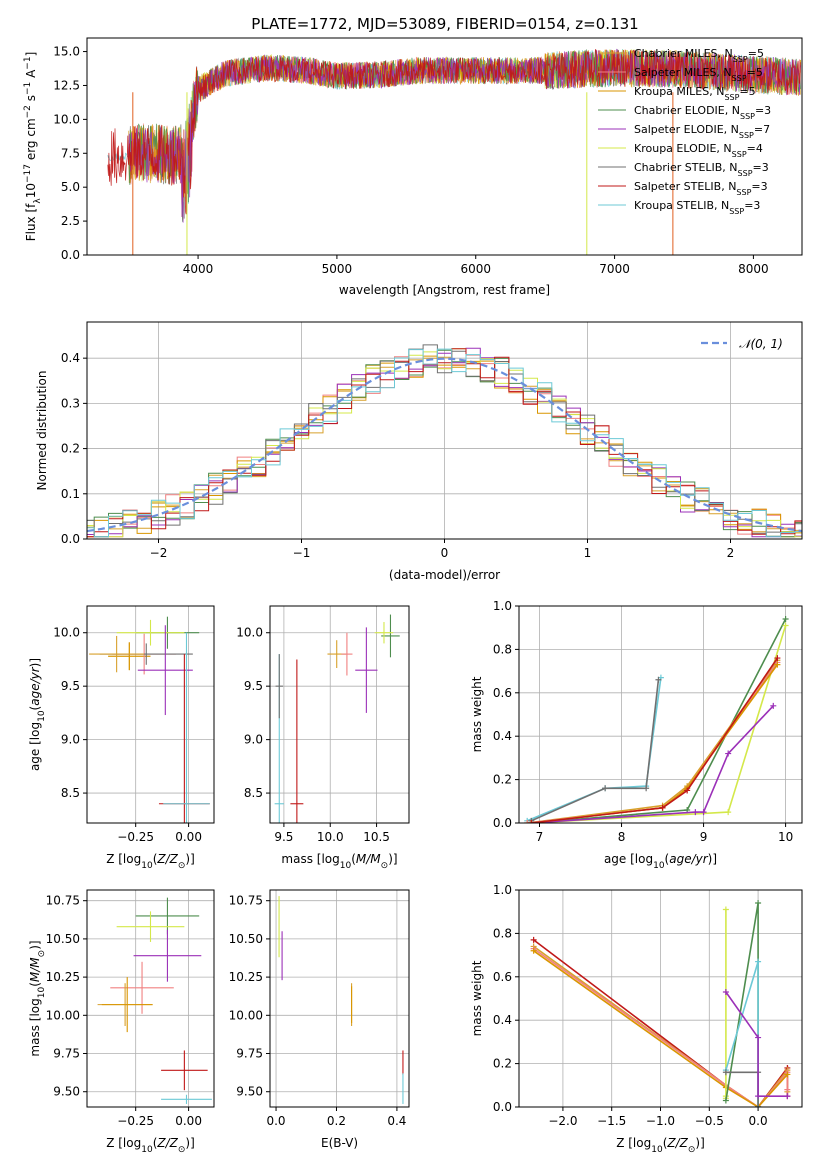 The height and width of the screenshot is (1174, 819). I want to click on x-tick-label: −1, so click(302, 553).